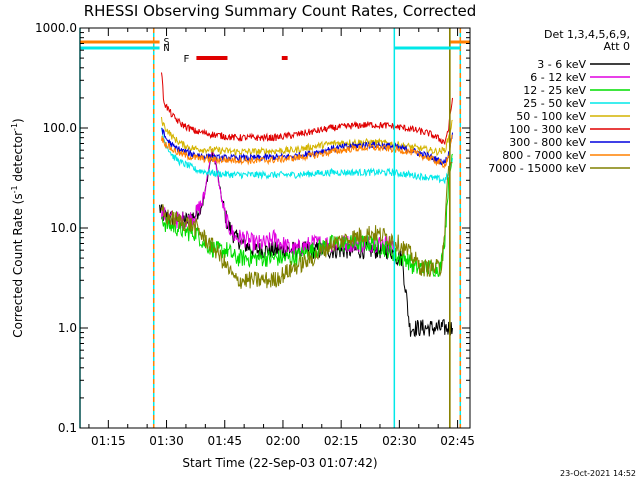 The height and width of the screenshot is (480, 640). Describe the element at coordinates (67, 428) in the screenshot. I see `y-tick-label: 0.1` at that location.